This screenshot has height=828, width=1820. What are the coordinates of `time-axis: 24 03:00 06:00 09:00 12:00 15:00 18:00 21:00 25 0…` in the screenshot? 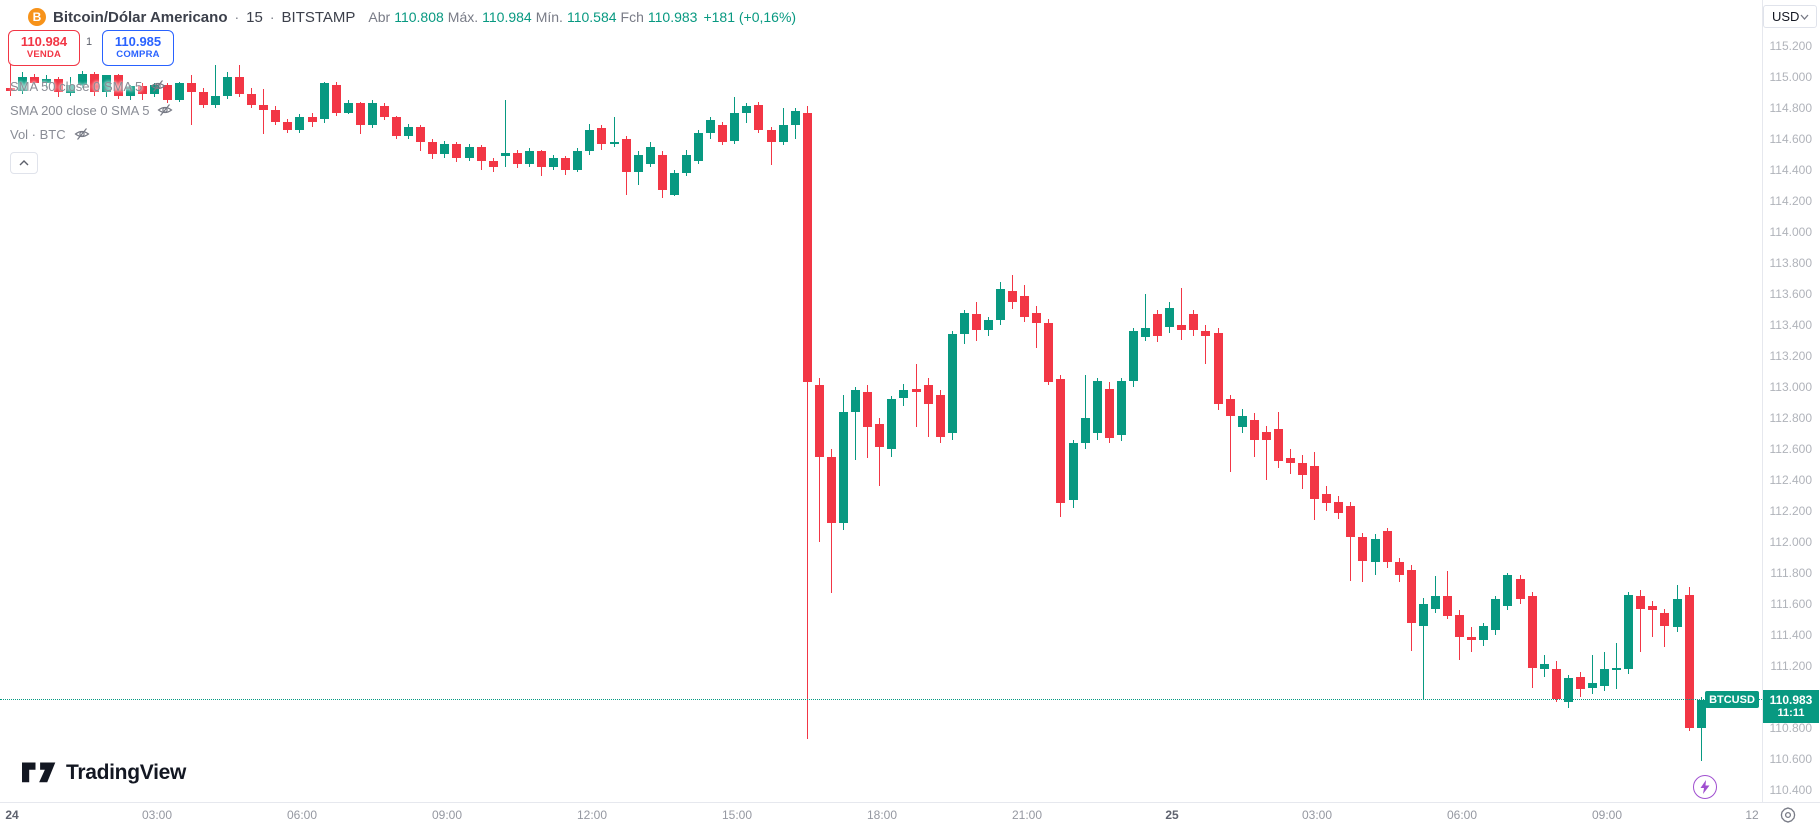 It's located at (910, 815).